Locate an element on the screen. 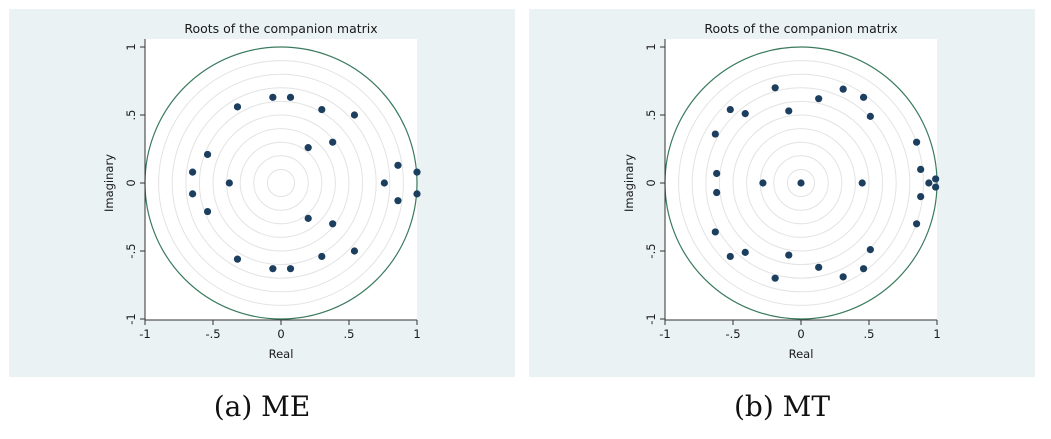  chart-title: Roots of the companion matrix is located at coordinates (800, 28).